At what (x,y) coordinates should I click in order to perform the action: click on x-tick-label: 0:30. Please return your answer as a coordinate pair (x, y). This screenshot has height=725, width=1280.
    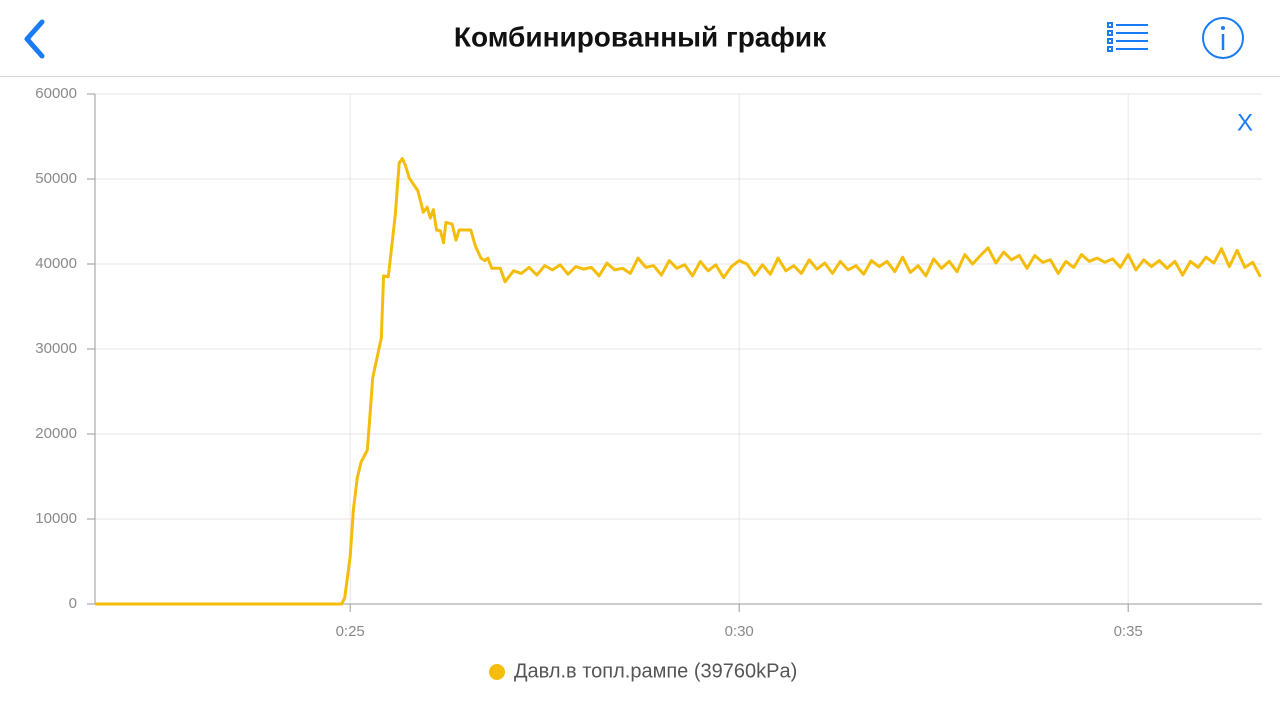
    Looking at the image, I should click on (739, 631).